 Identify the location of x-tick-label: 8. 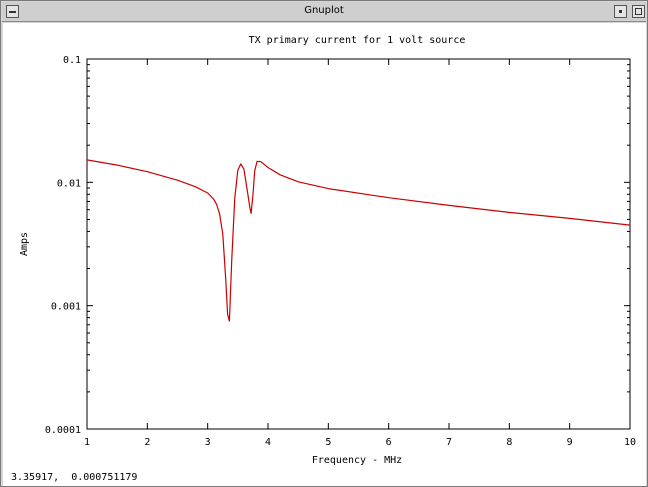
(509, 442).